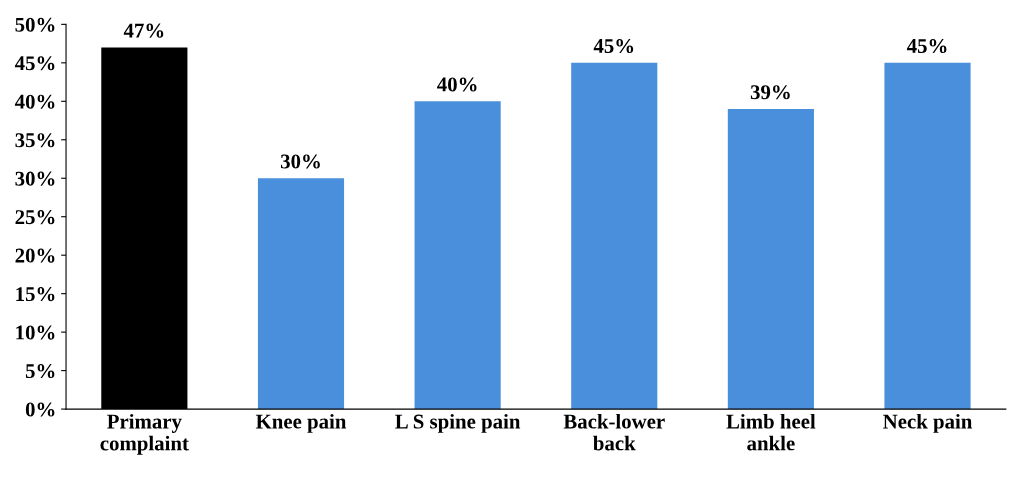  What do you see at coordinates (614, 432) in the screenshot?
I see `x-tick-label: Back-lower back` at bounding box center [614, 432].